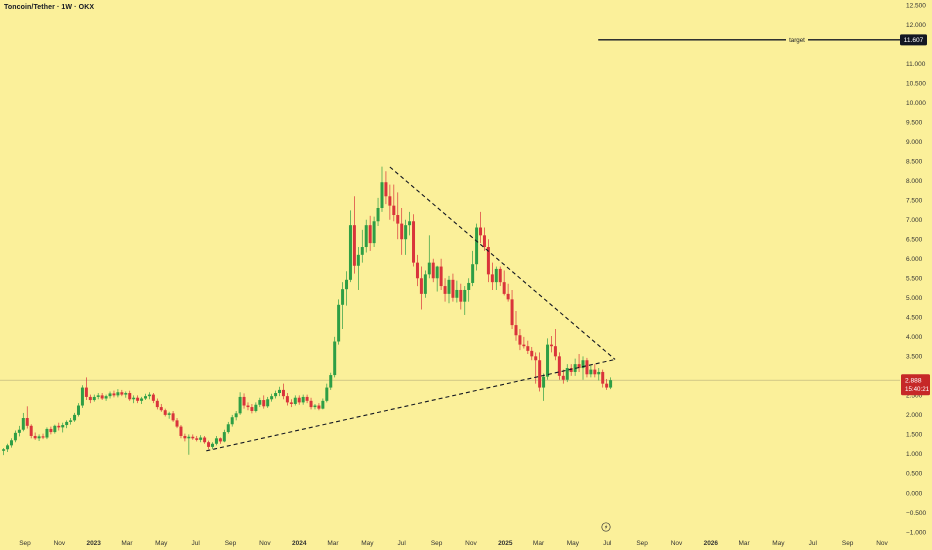  Describe the element at coordinates (914, 181) in the screenshot. I see `y-tick-label: 8.000` at that location.